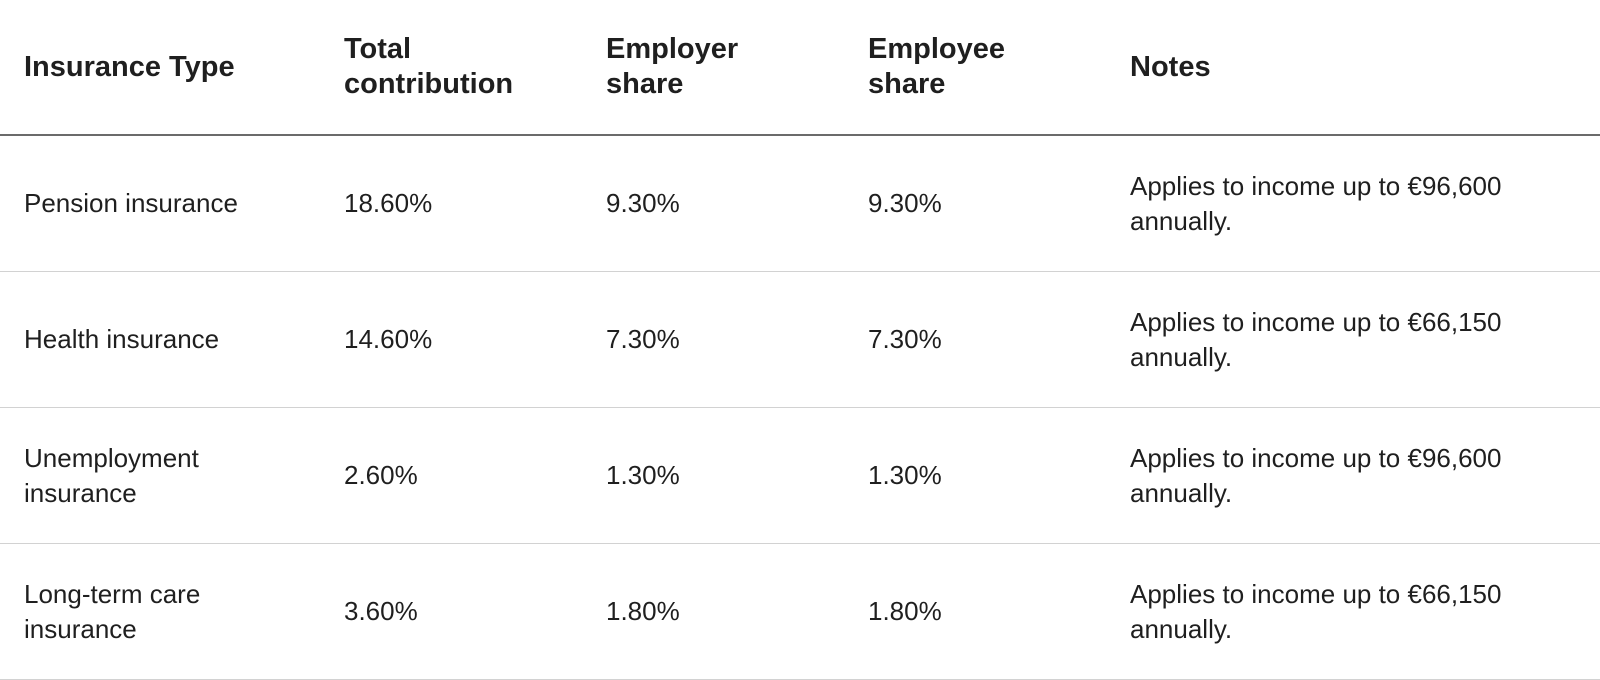  What do you see at coordinates (160, 611) in the screenshot?
I see `cell-insurance-type: Long-term care insurance` at bounding box center [160, 611].